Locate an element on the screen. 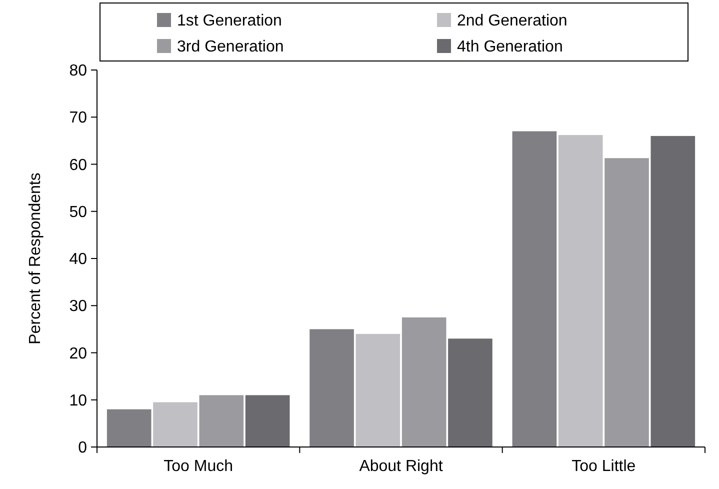  y-tick-label: 10 is located at coordinates (78, 401).